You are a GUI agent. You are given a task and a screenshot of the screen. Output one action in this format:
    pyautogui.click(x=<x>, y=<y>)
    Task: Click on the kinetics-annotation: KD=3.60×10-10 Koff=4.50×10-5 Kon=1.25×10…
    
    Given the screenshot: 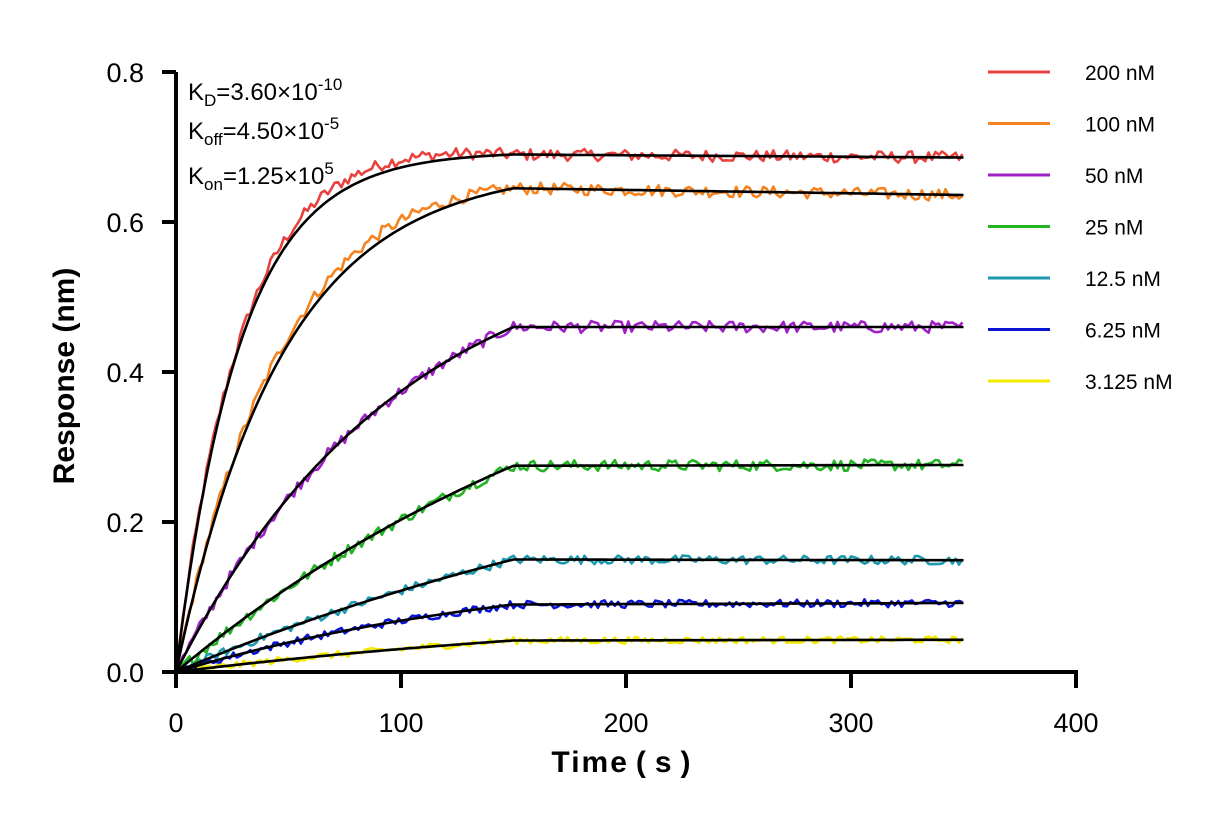 What is the action you would take?
    pyautogui.click(x=265, y=134)
    